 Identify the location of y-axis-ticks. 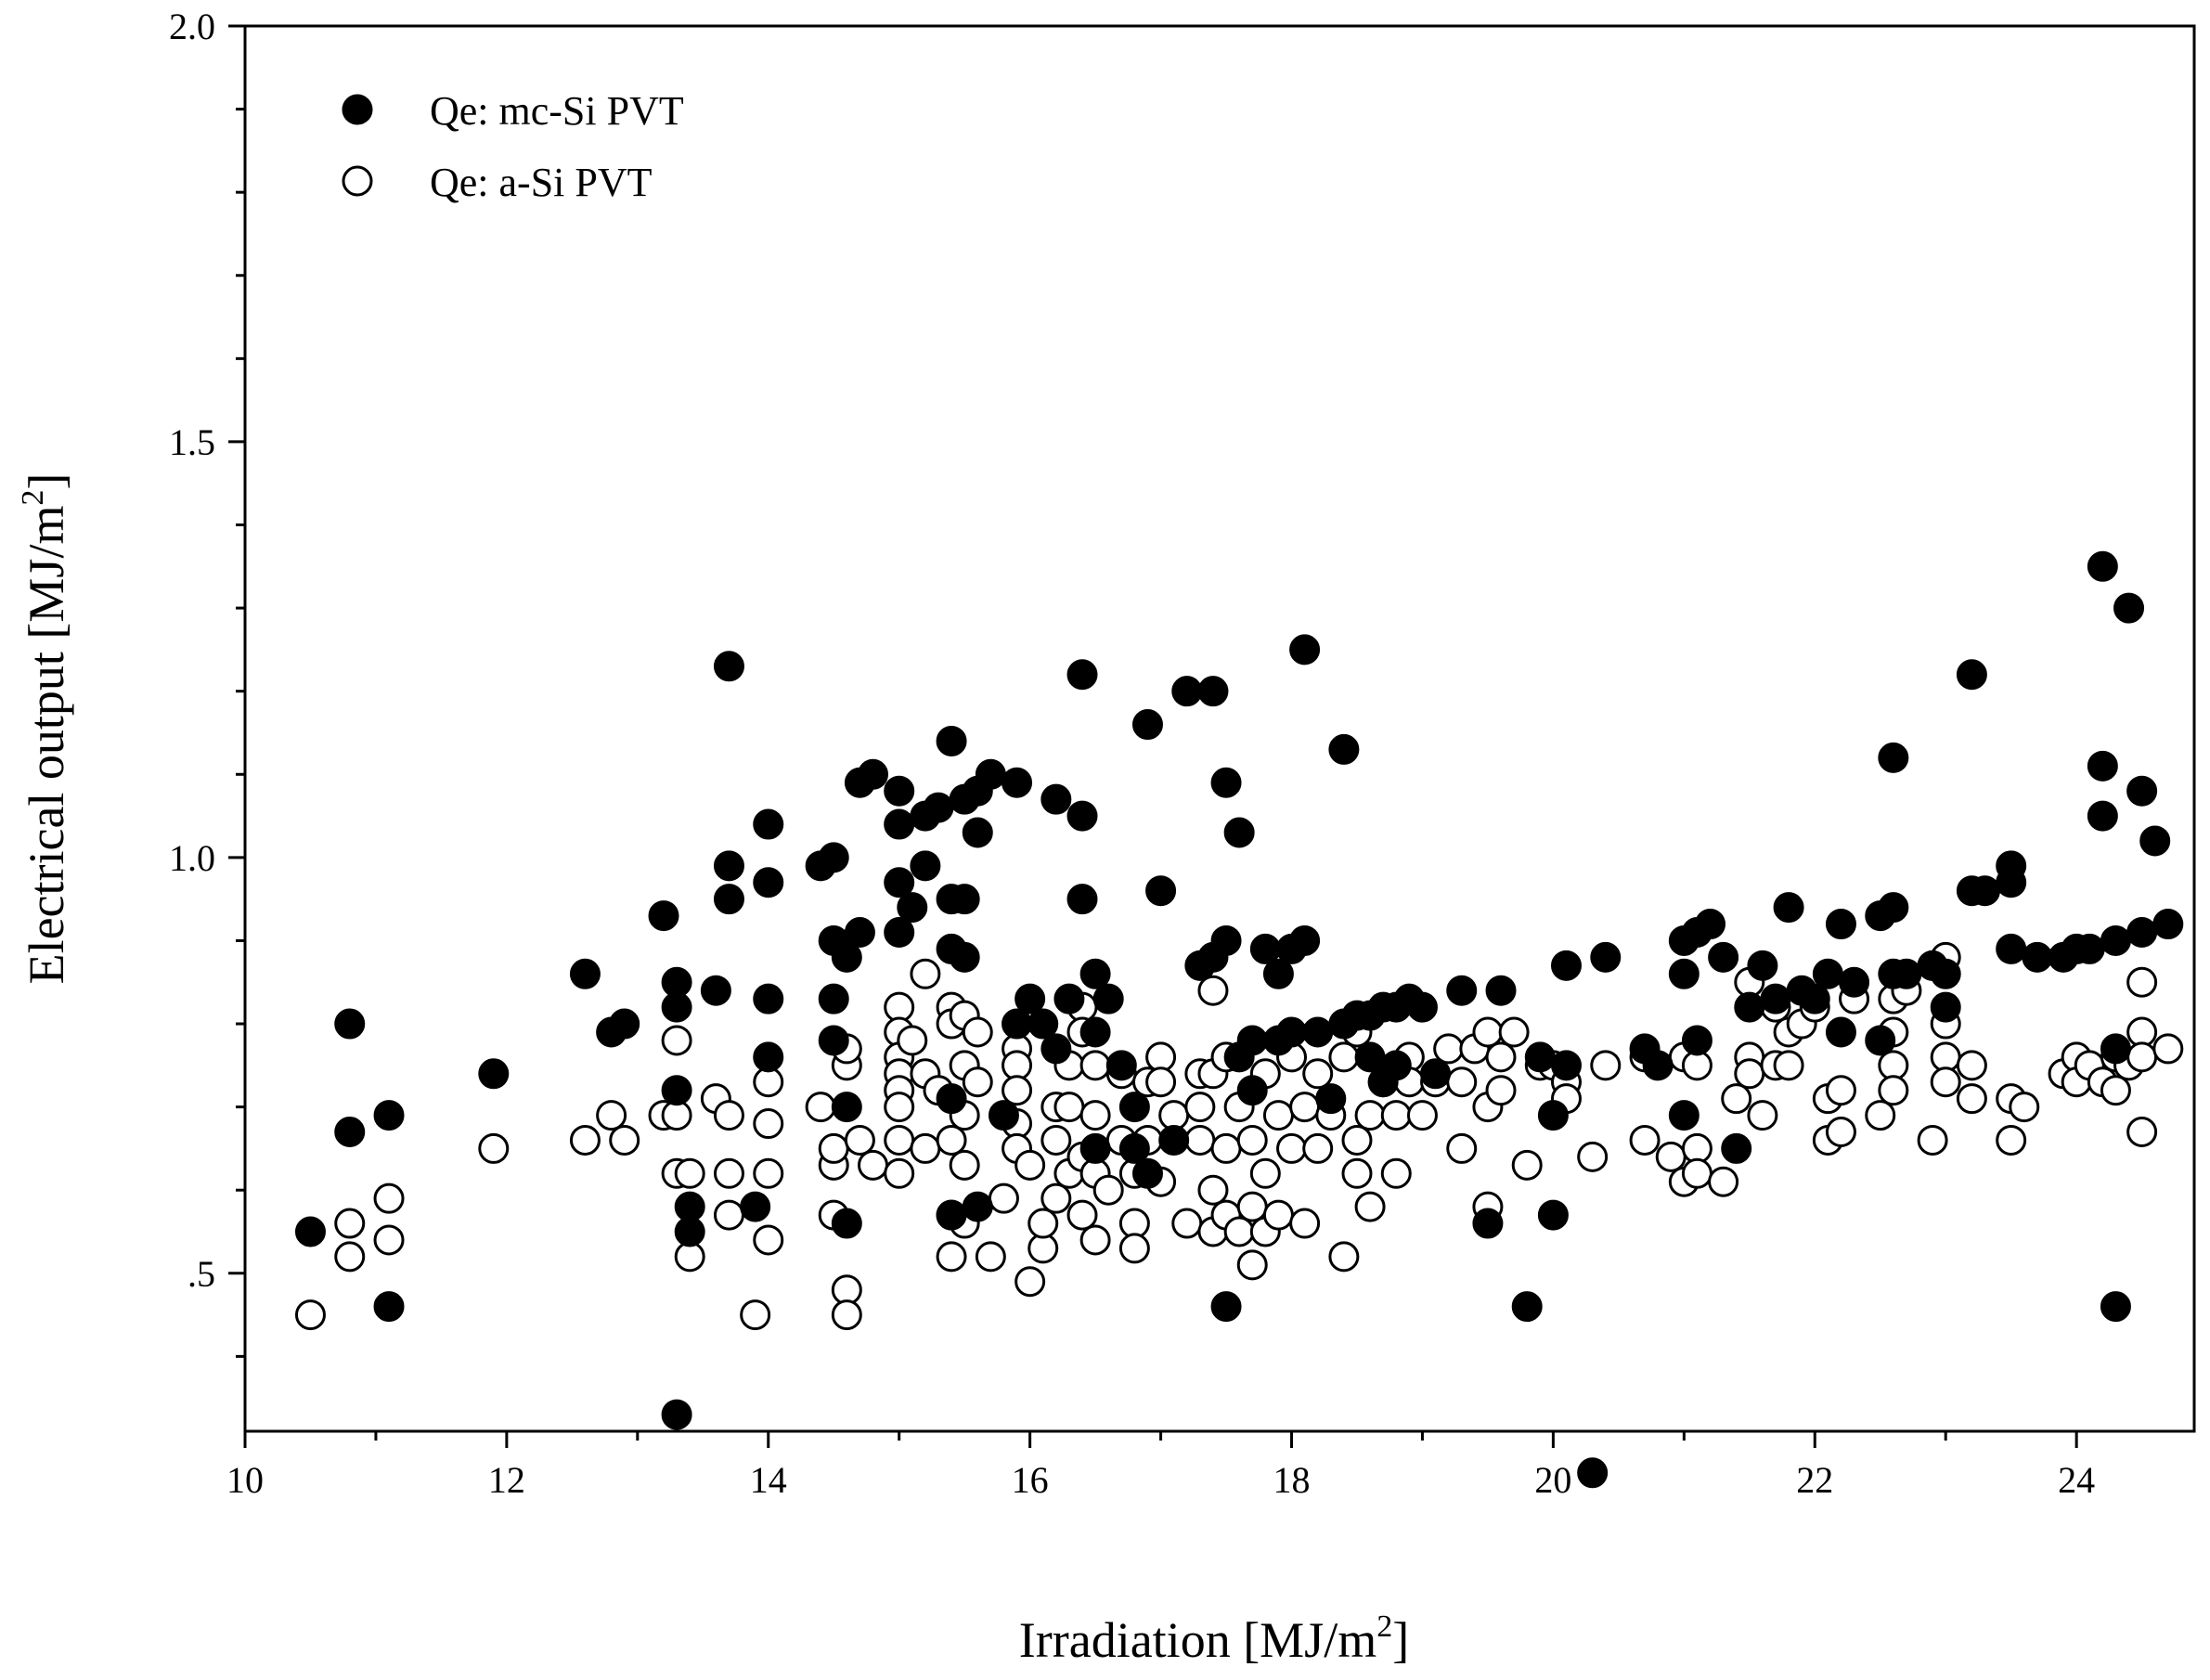
(236, 691).